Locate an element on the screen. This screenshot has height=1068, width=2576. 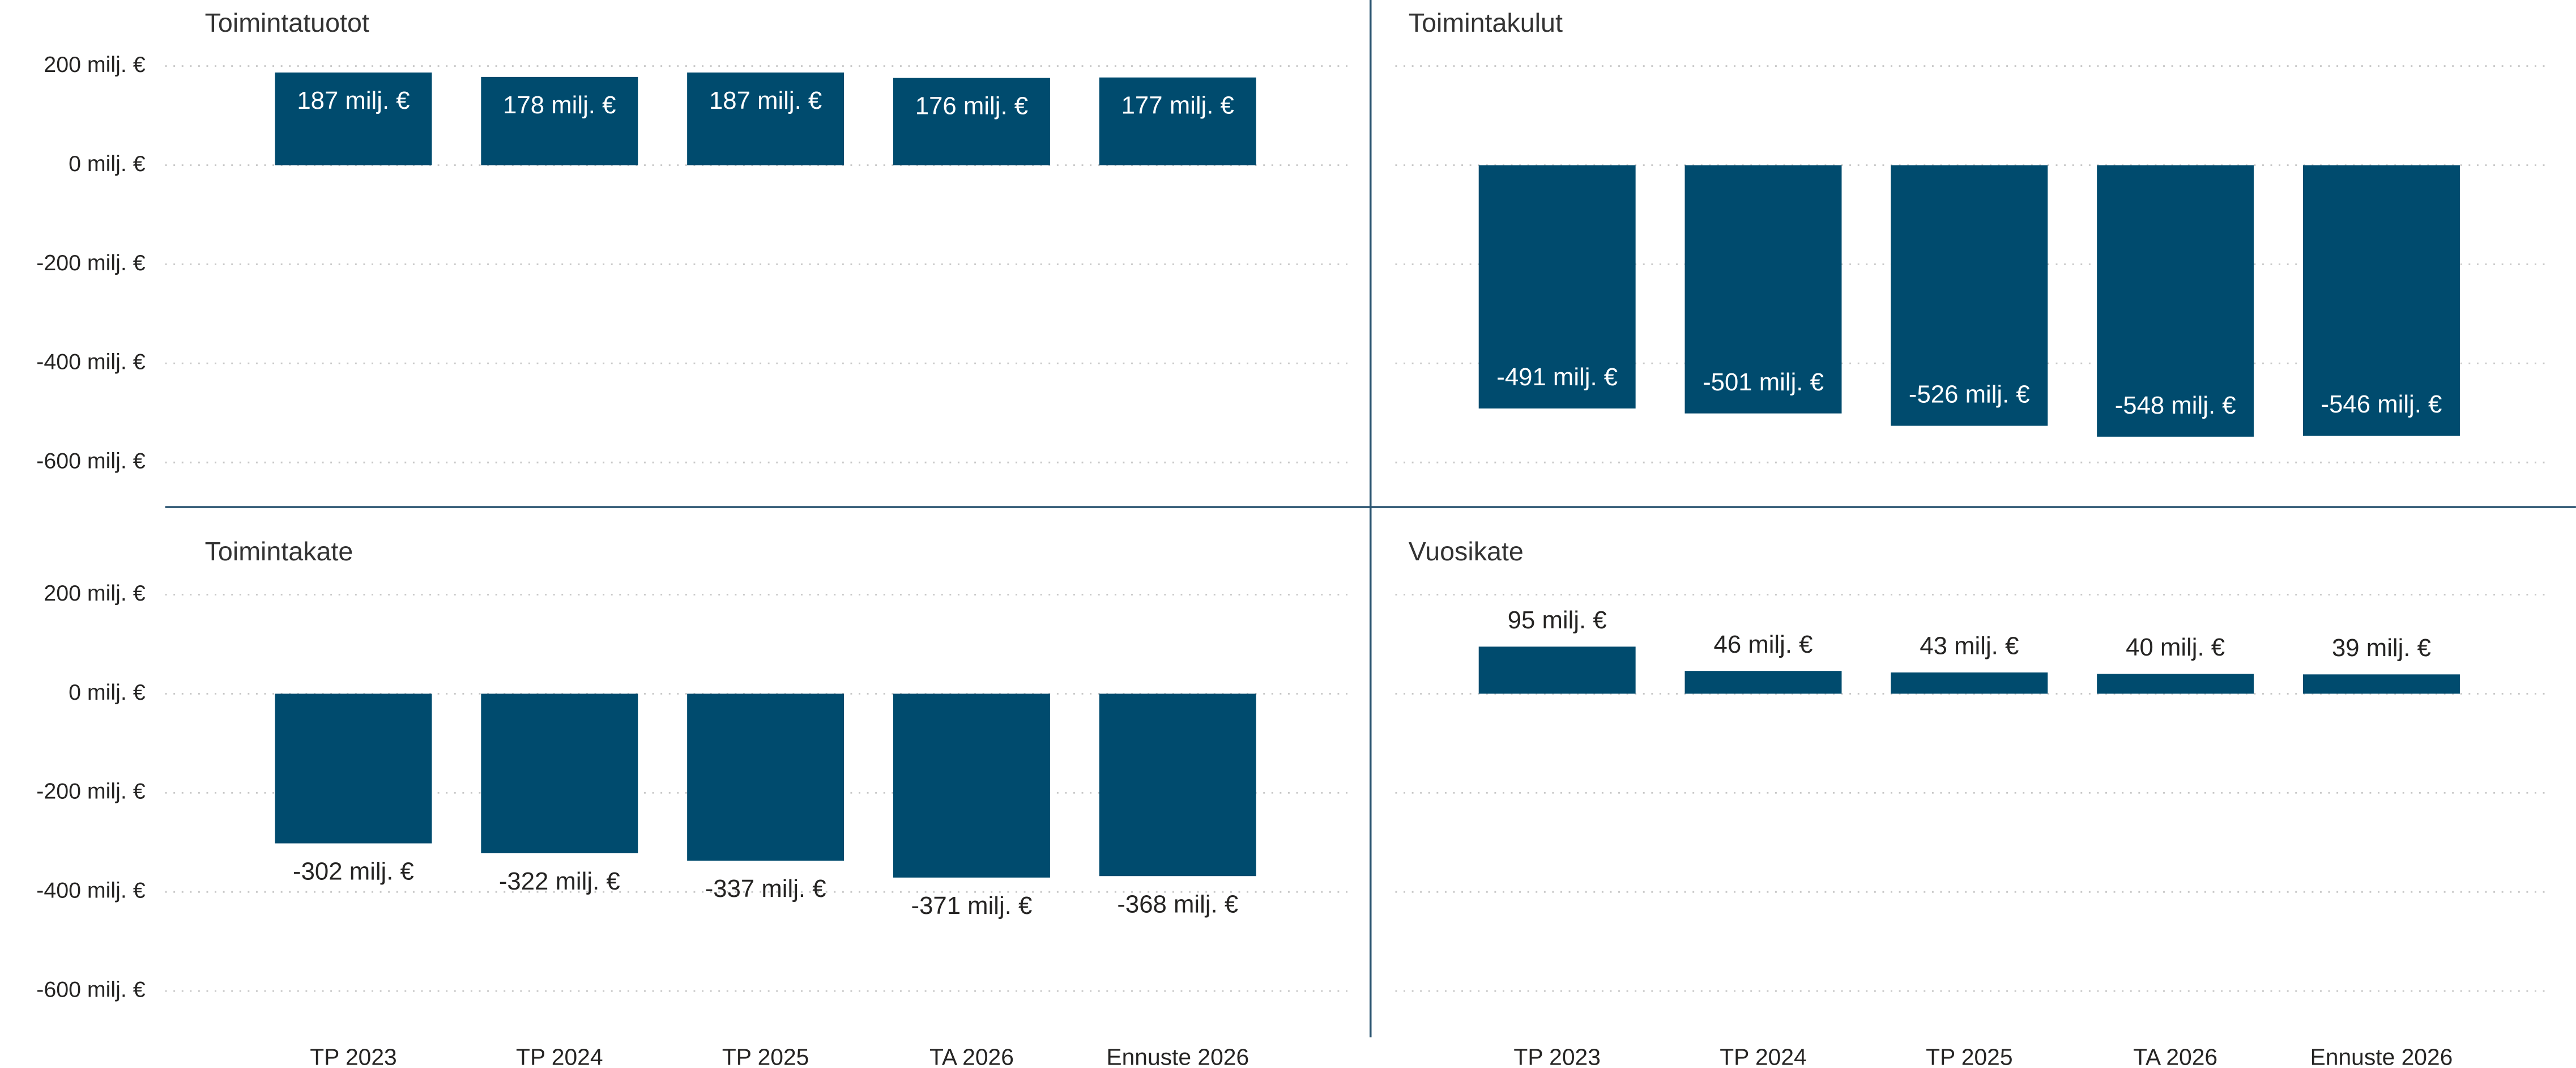
data-label: -368 milj. € is located at coordinates (1177, 904).